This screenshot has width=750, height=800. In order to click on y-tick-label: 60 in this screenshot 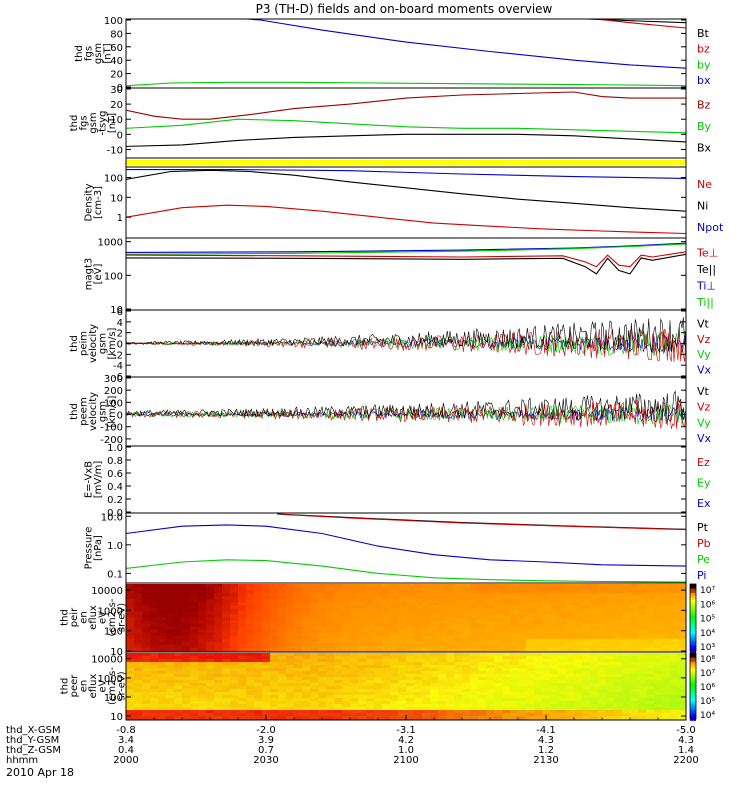, I will do `click(116, 48)`.